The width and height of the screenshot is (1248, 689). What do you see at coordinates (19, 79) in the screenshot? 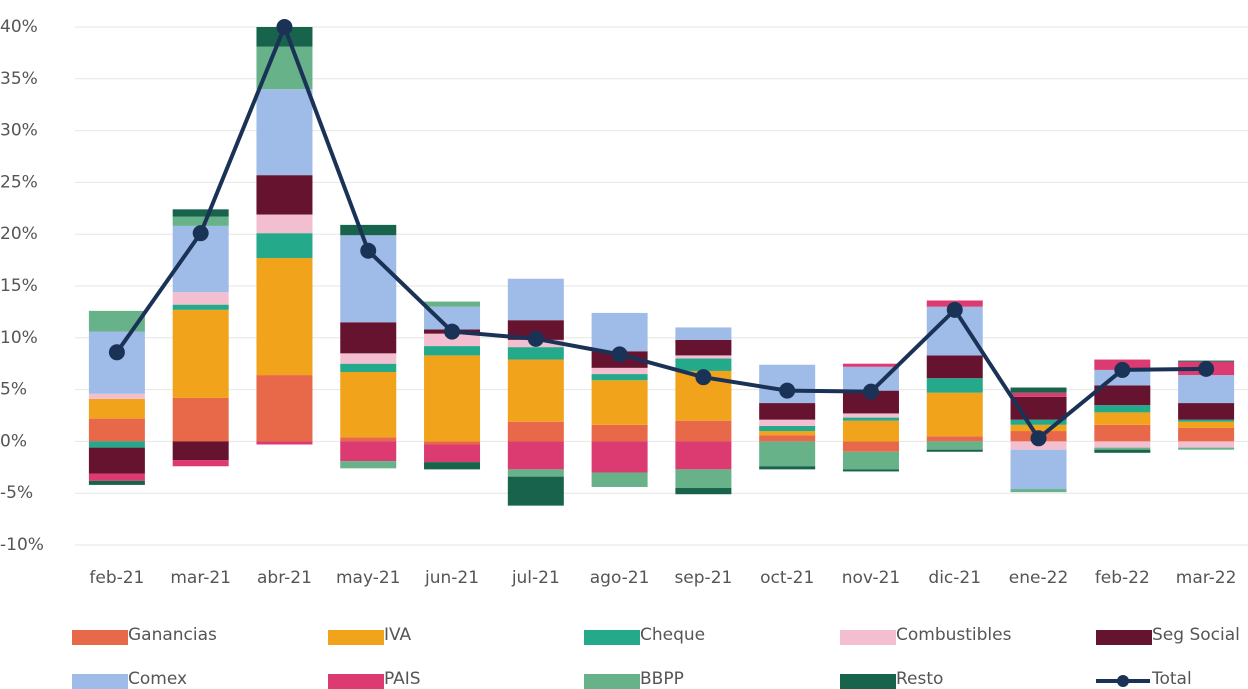
I see `y-tick-label: 35%` at bounding box center [19, 79].